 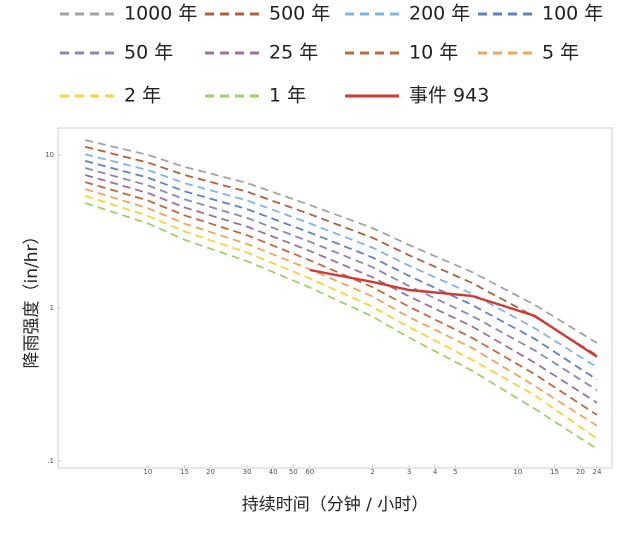 I want to click on legend-label: 2 年, so click(x=142, y=96).